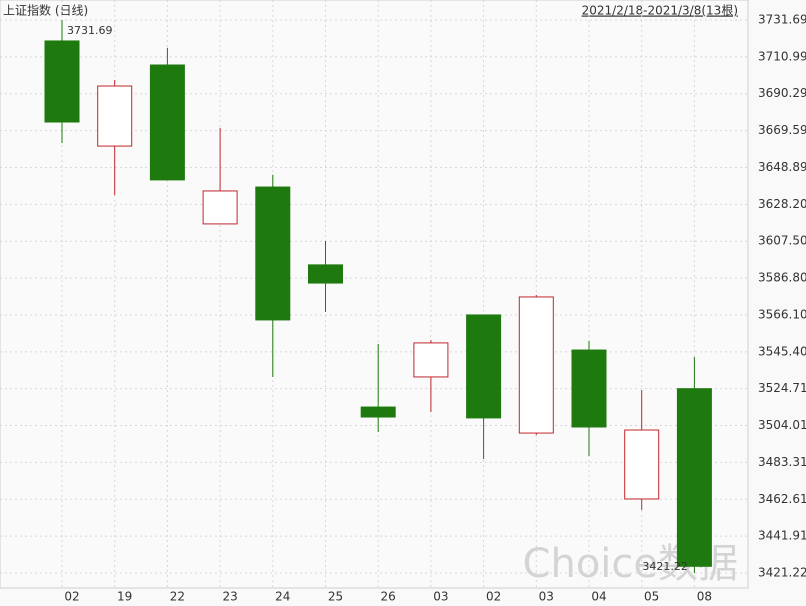 This screenshot has height=606, width=806. I want to click on date-range: 2021/2/18-2021/3/8(13根), so click(660, 11).